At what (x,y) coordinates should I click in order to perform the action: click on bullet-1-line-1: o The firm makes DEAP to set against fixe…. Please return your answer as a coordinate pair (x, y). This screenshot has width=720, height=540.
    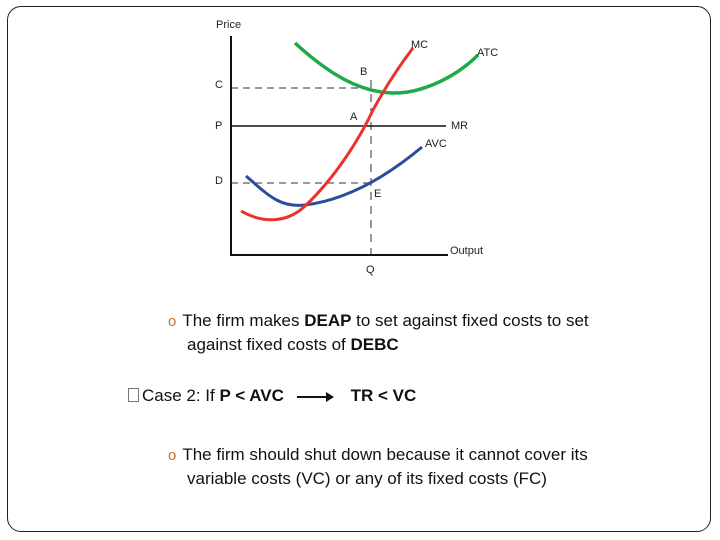
    Looking at the image, I should click on (378, 321).